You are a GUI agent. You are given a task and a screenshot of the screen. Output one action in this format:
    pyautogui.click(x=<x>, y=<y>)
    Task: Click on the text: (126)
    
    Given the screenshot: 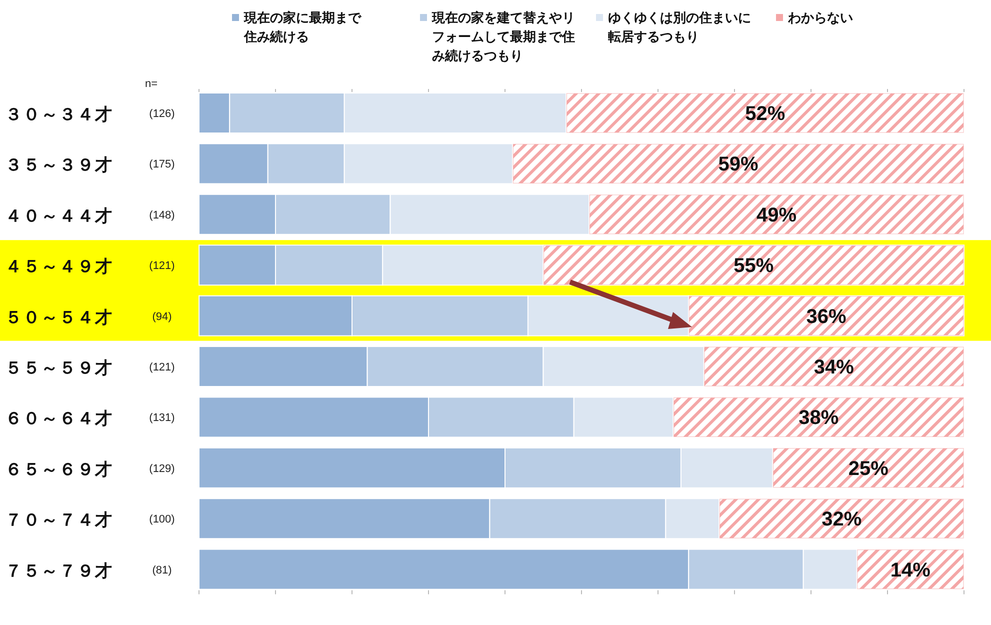 What is the action you would take?
    pyautogui.click(x=162, y=114)
    